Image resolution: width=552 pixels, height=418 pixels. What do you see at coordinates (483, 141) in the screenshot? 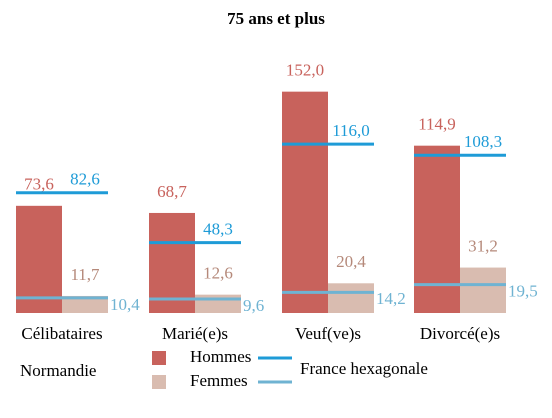
I see `reference-label: 108,3` at bounding box center [483, 141].